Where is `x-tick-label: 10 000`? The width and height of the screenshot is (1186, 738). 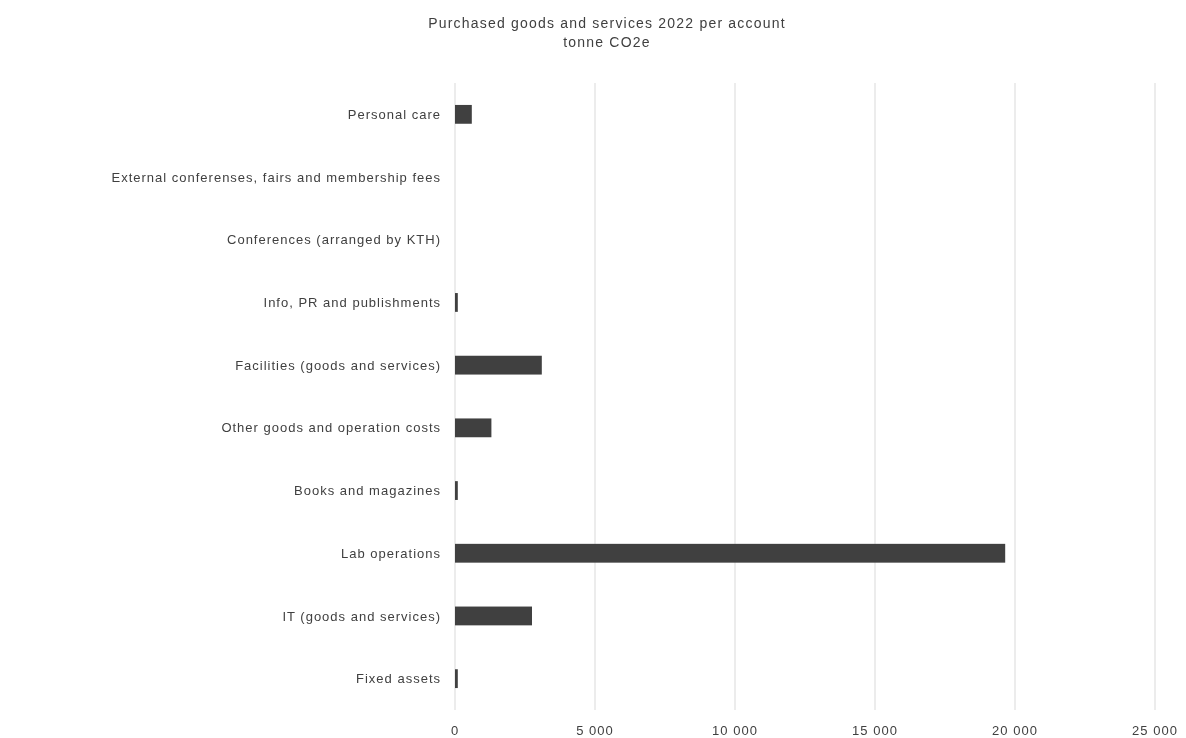 x-tick-label: 10 000 is located at coordinates (735, 730).